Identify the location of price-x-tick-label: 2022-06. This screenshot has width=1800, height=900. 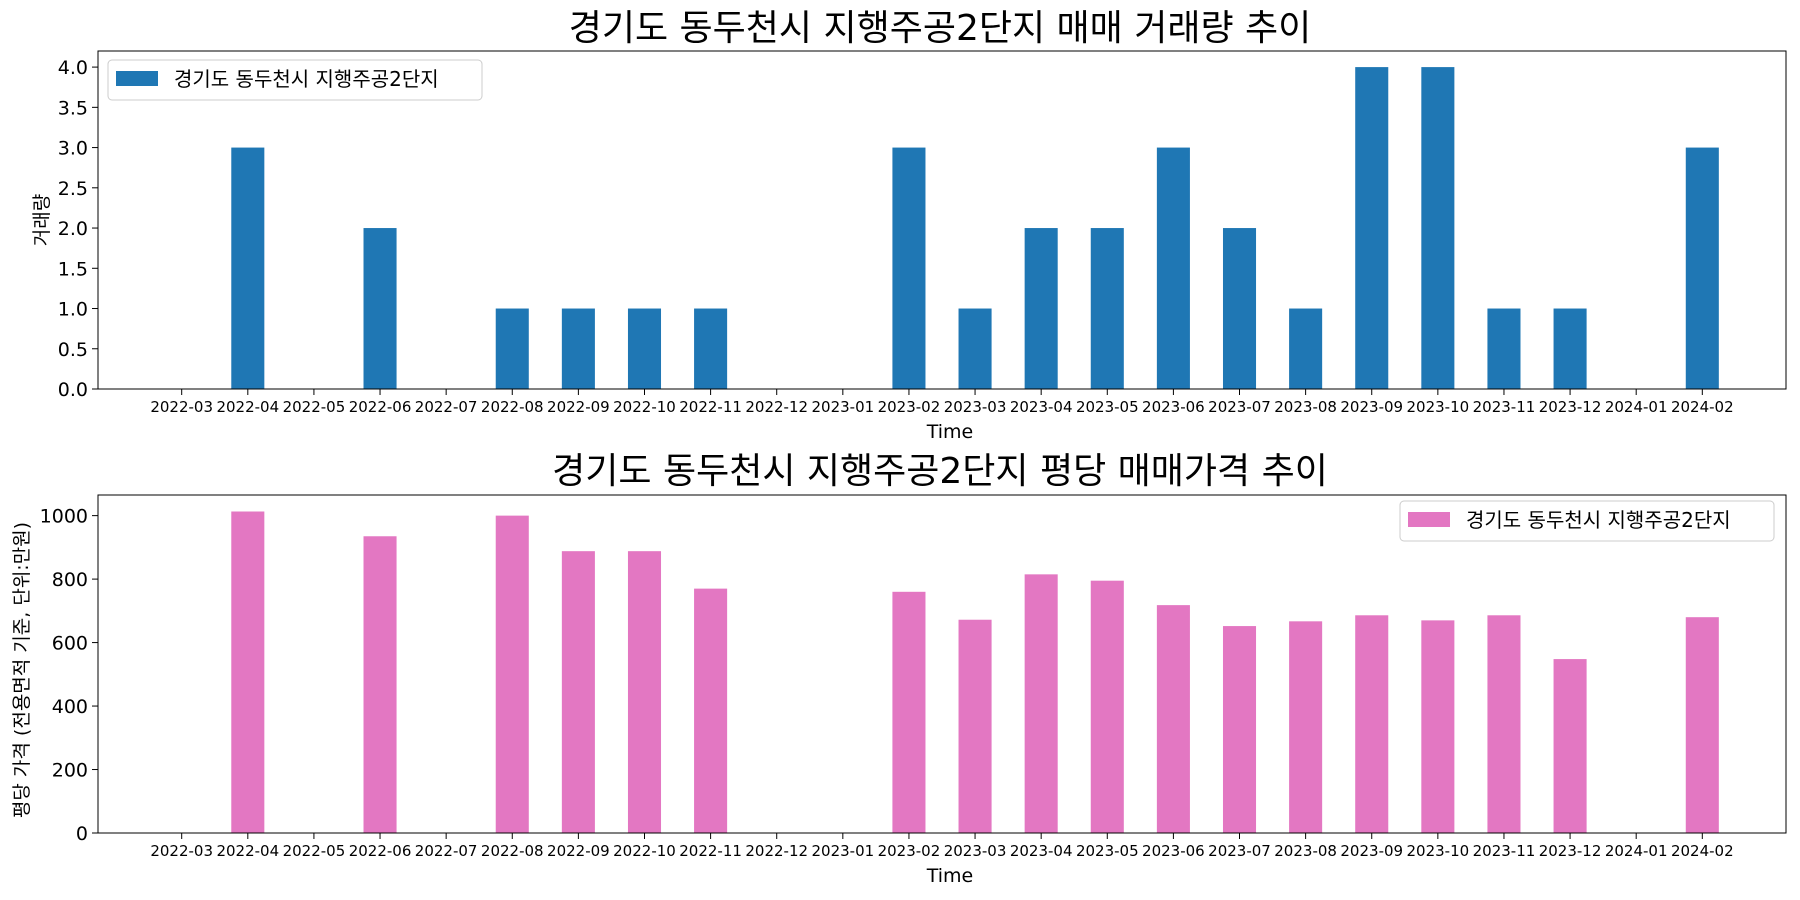
(380, 851).